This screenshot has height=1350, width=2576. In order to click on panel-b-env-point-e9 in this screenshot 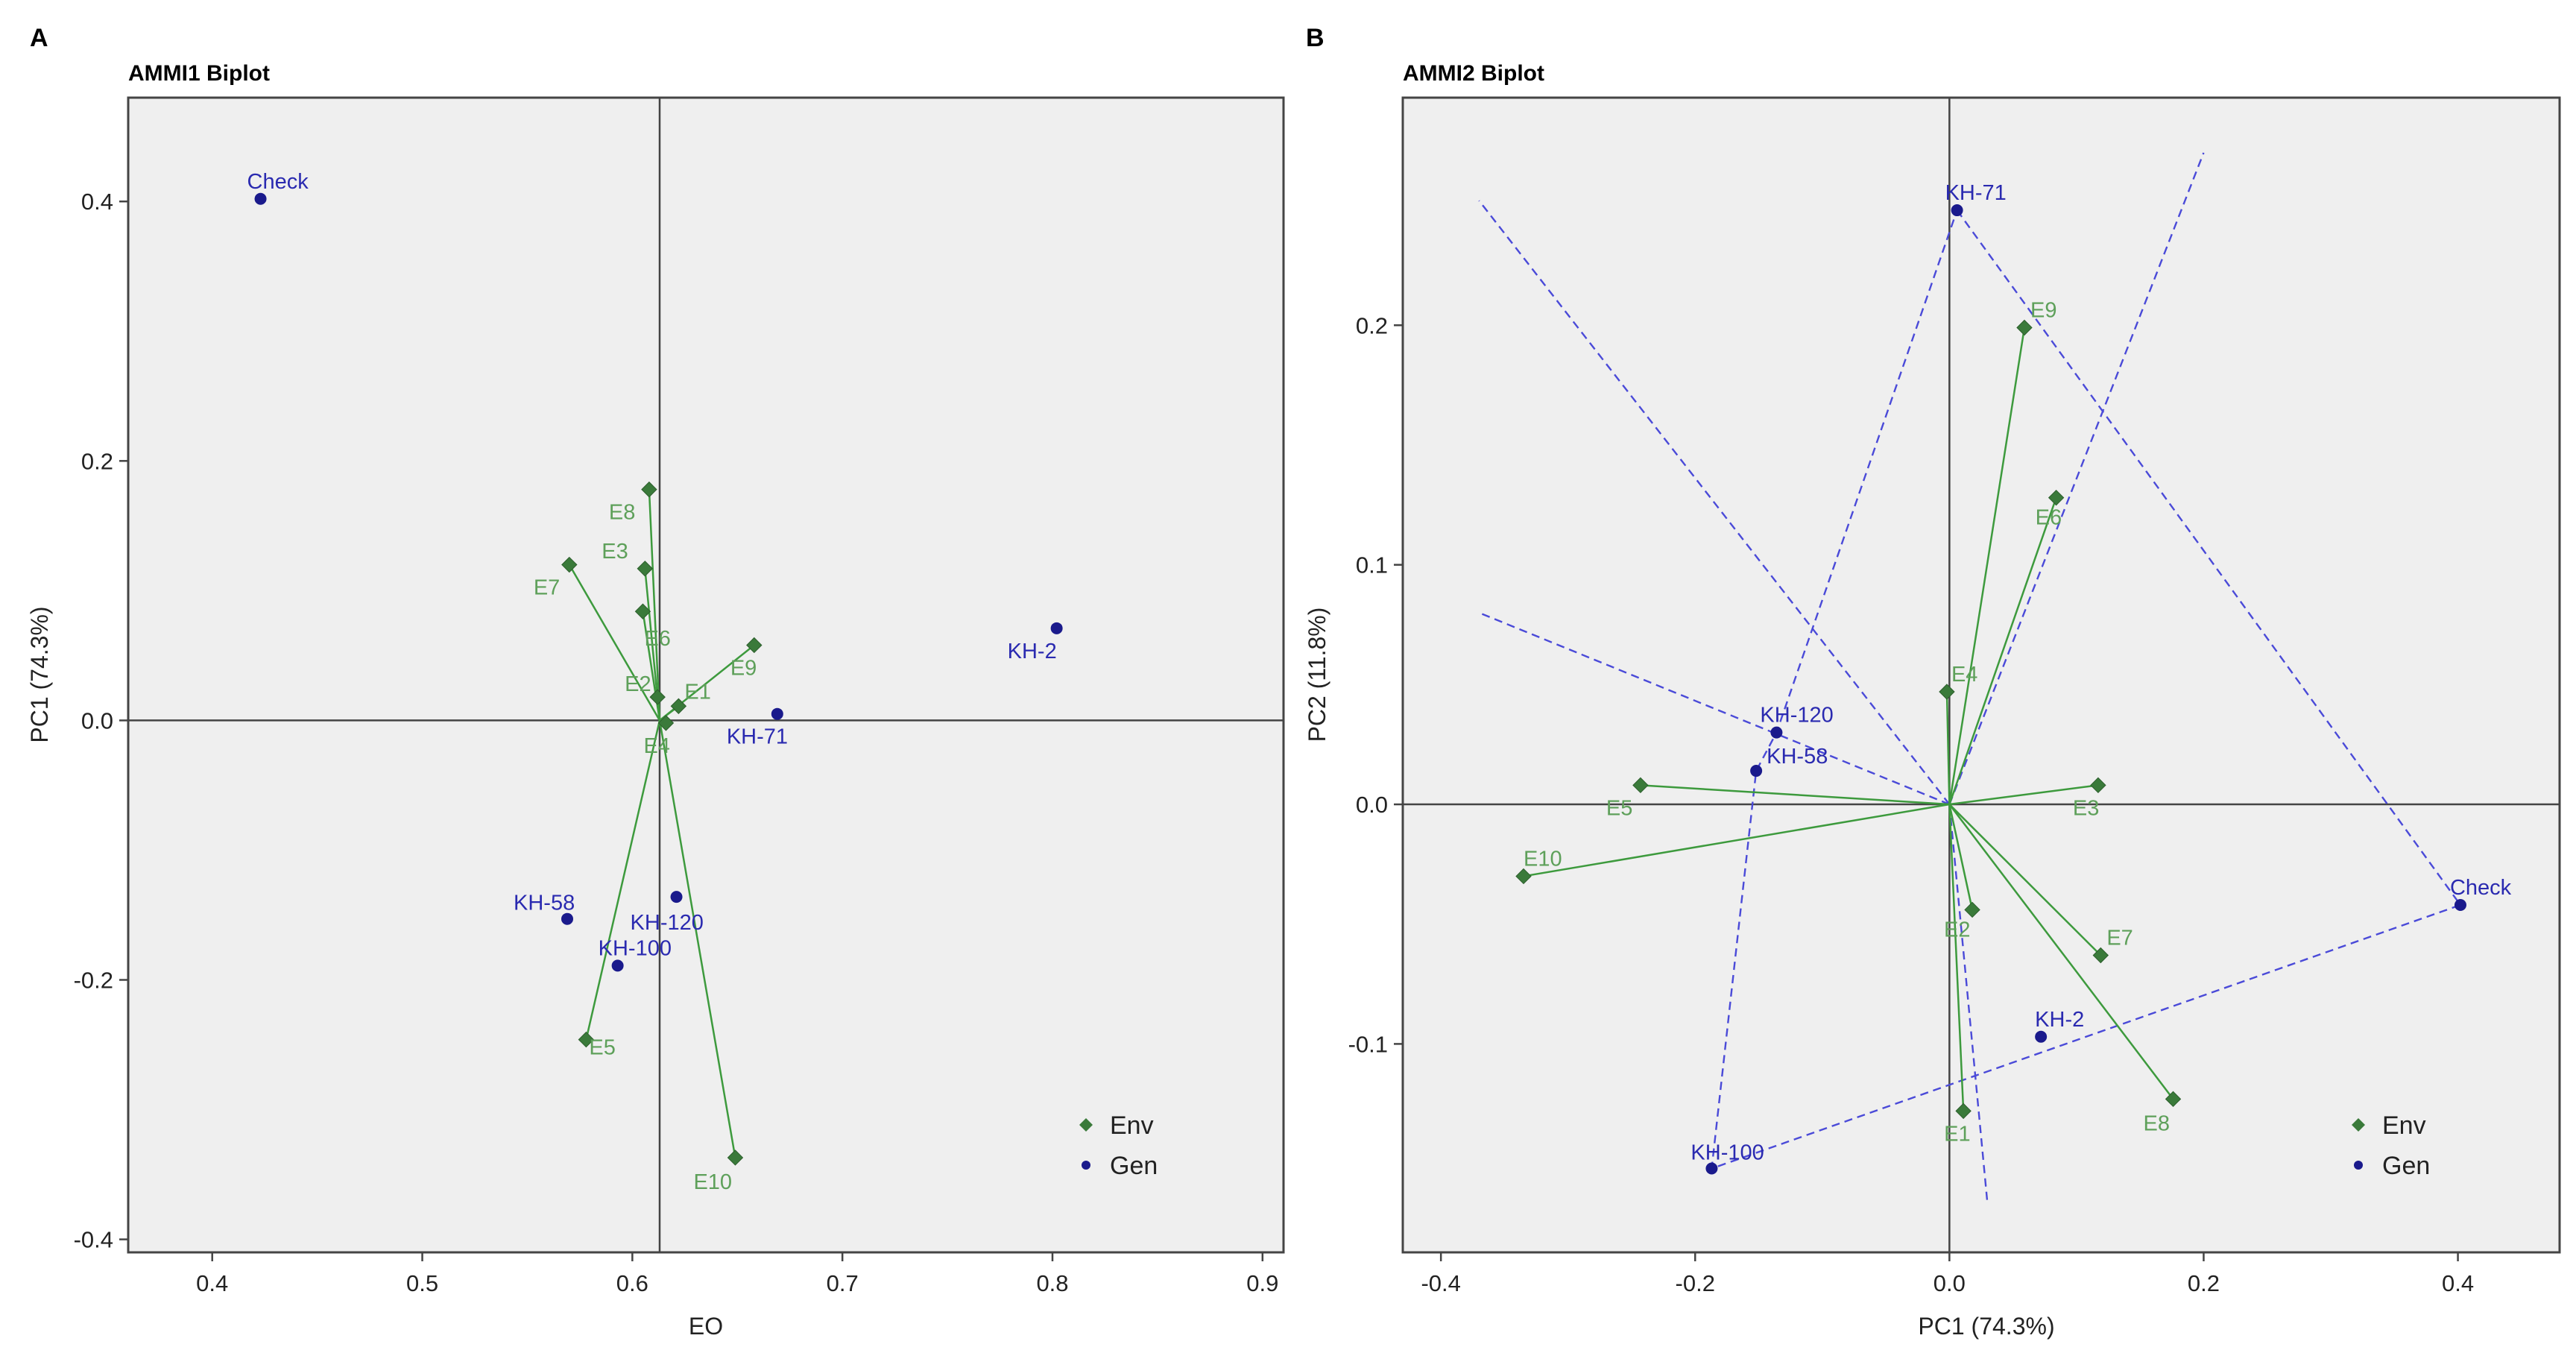, I will do `click(2025, 327)`.